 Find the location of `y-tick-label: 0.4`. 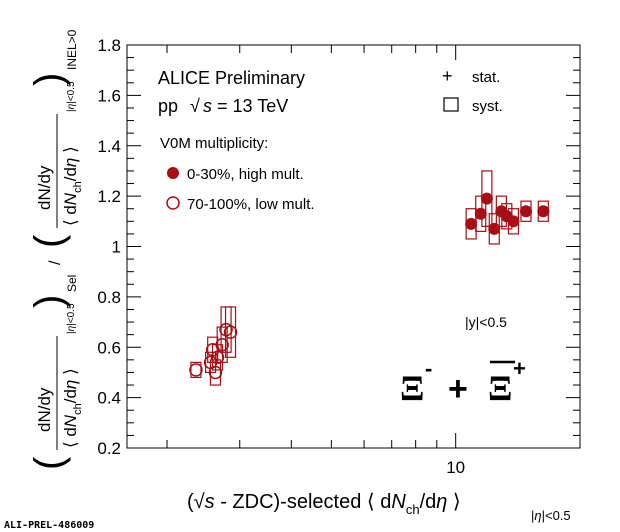

y-tick-label: 0.4 is located at coordinates (109, 398).